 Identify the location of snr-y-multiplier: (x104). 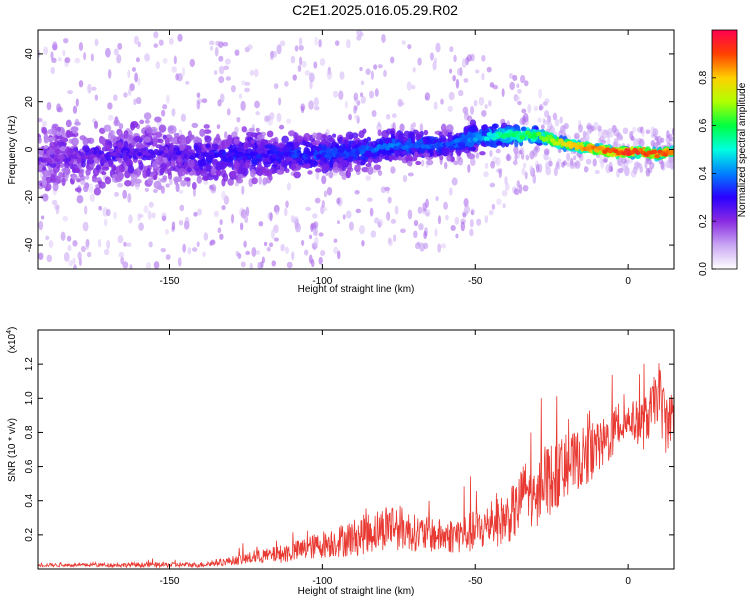
(12, 340).